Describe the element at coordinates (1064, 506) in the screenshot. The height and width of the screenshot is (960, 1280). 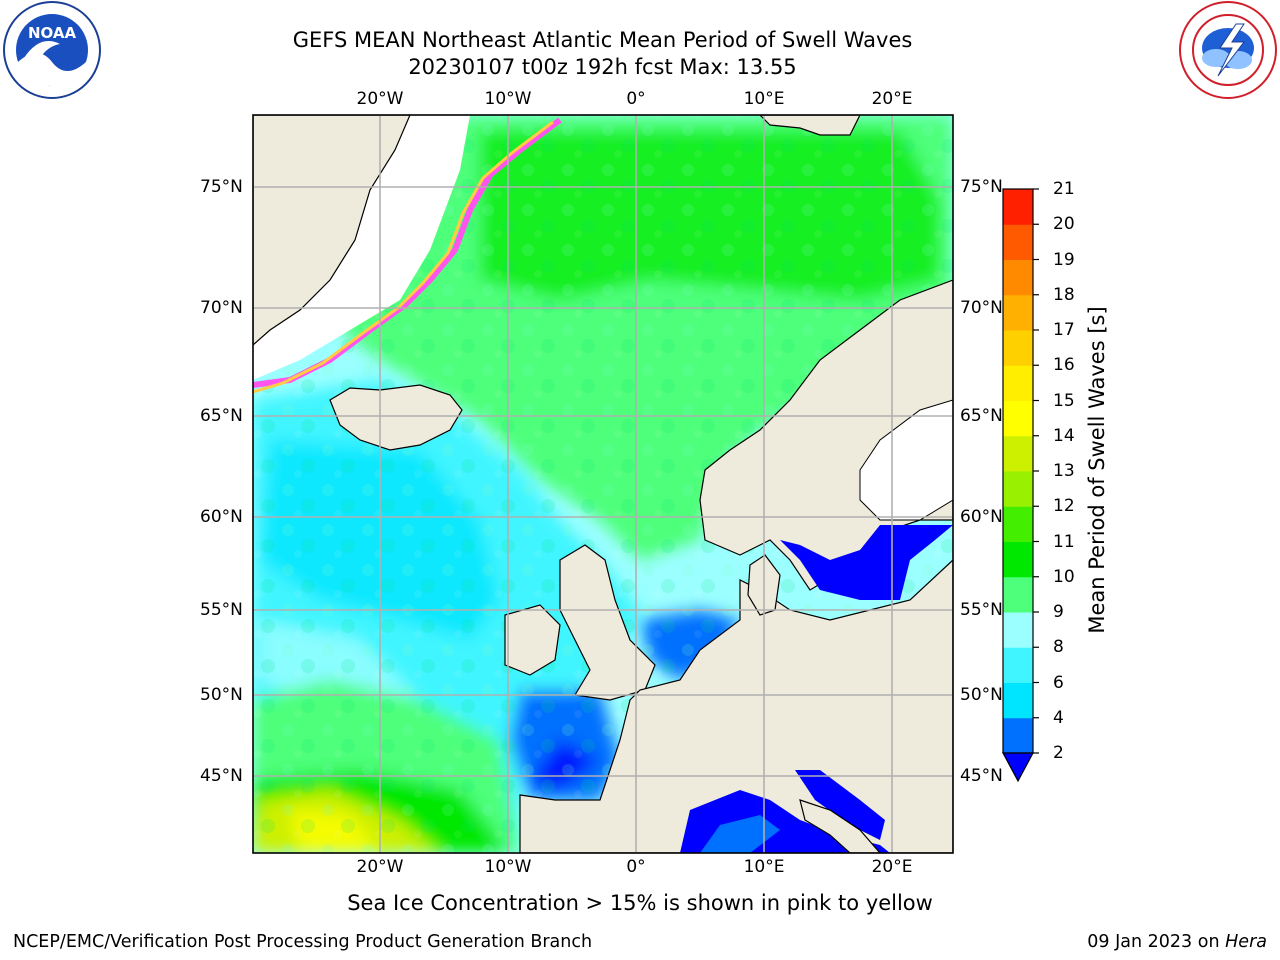
I see `colorbar-tick-label: 12` at that location.